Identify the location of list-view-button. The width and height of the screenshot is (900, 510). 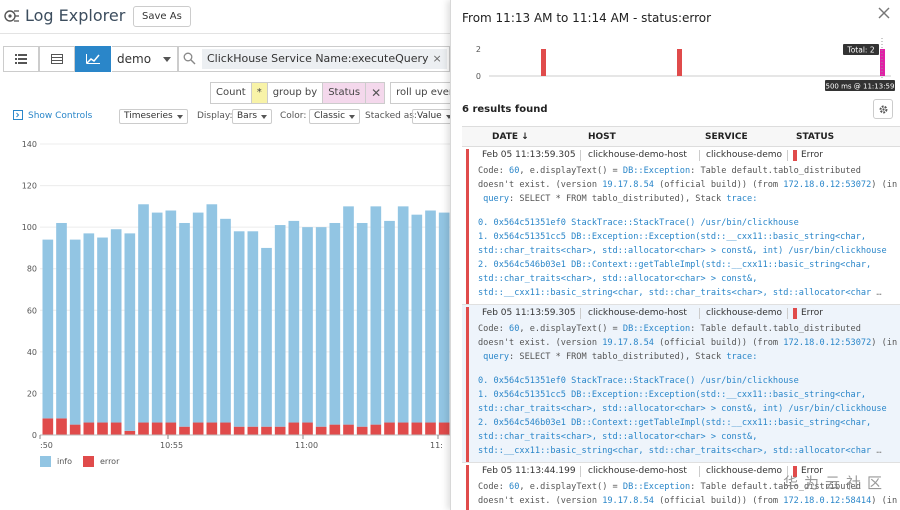
(21, 59).